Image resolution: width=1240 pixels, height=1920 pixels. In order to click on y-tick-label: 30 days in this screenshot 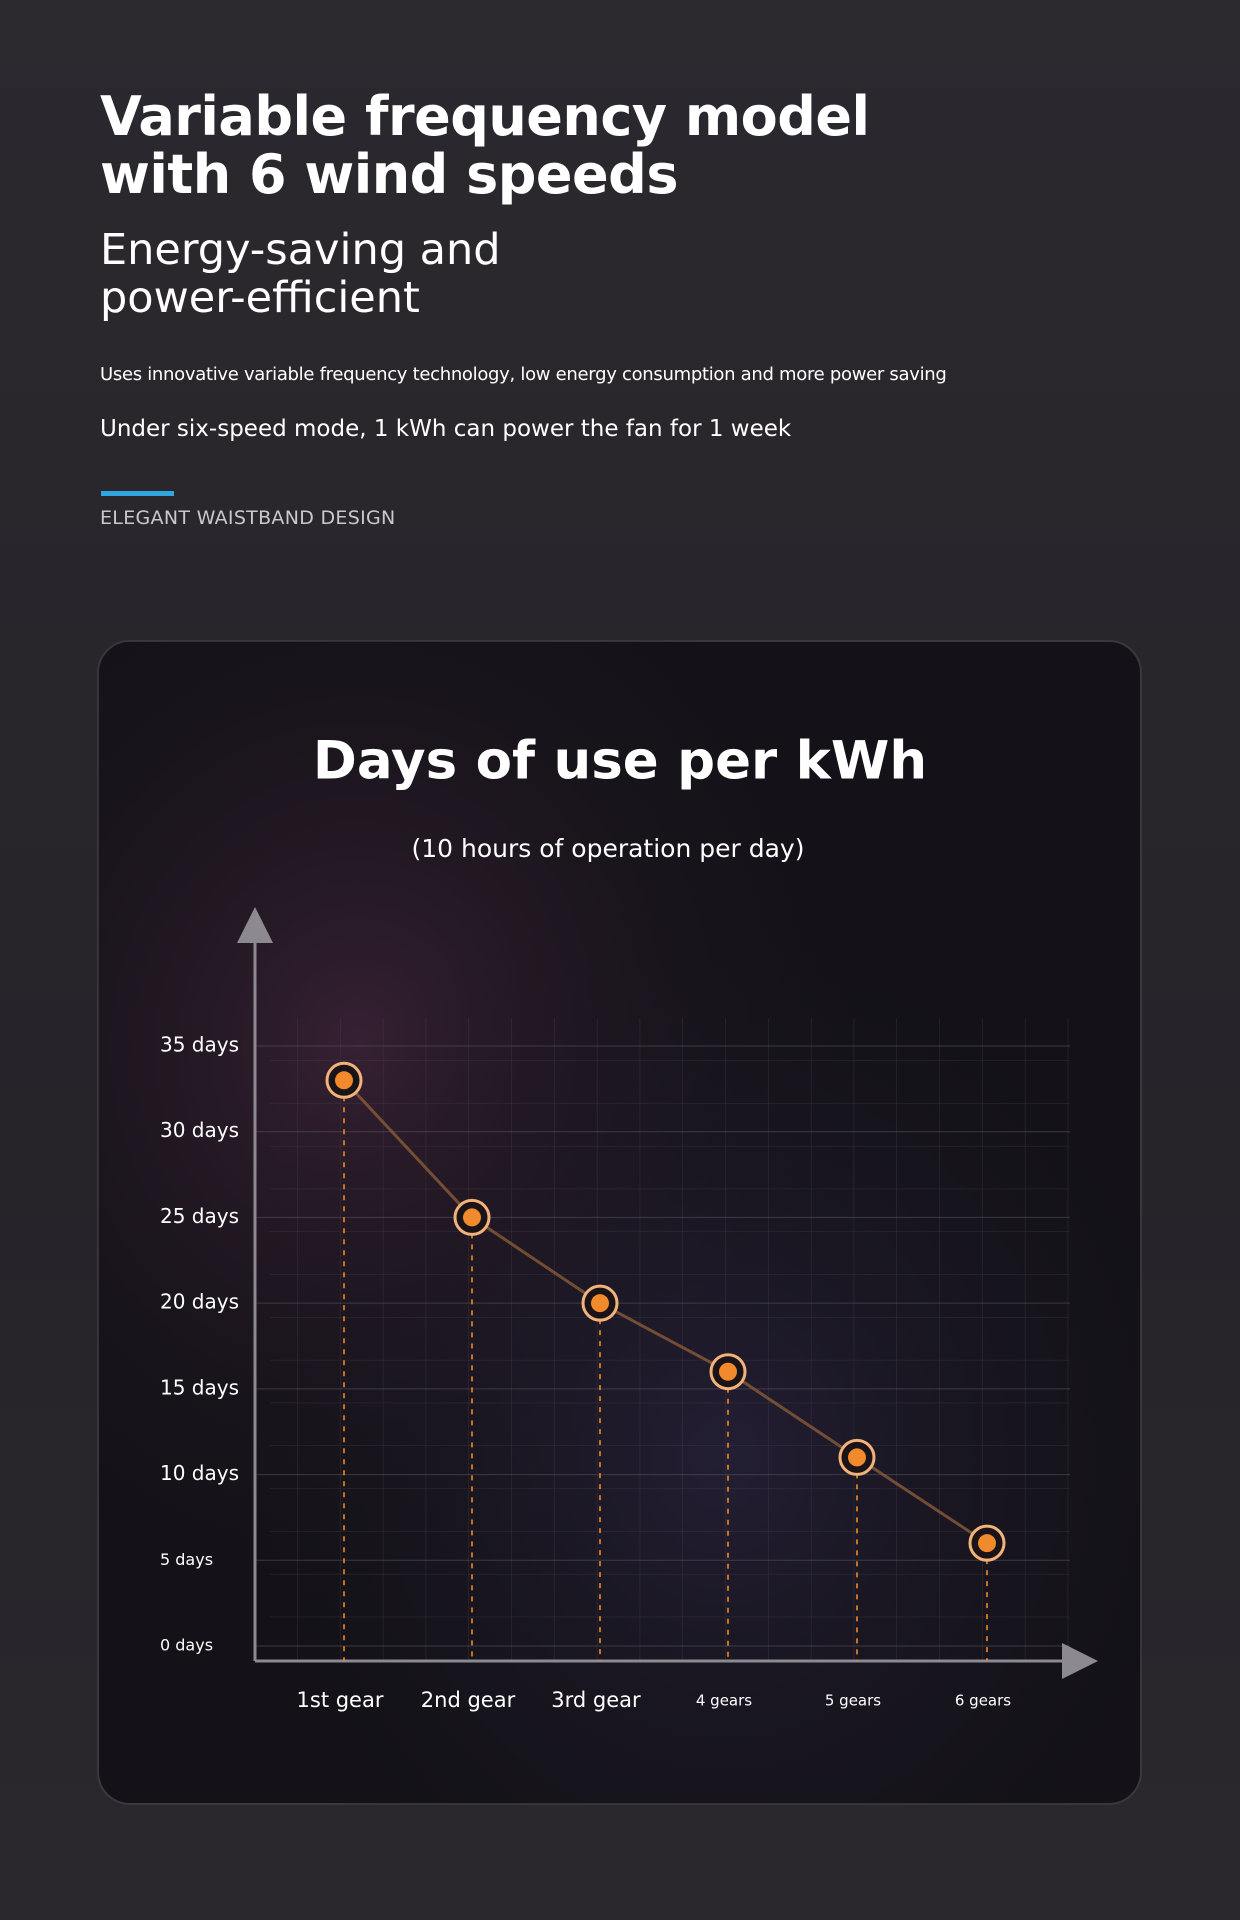, I will do `click(199, 1130)`.